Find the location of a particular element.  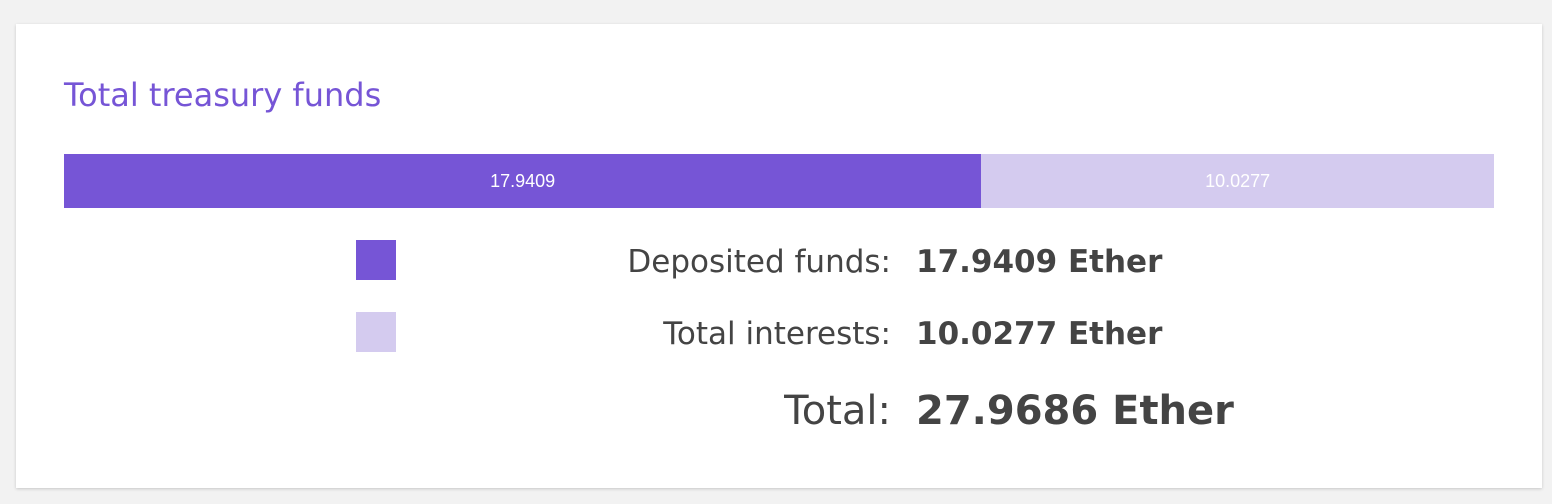

treasury-stacked-bar: 17.9409 10.0277 is located at coordinates (779, 181).